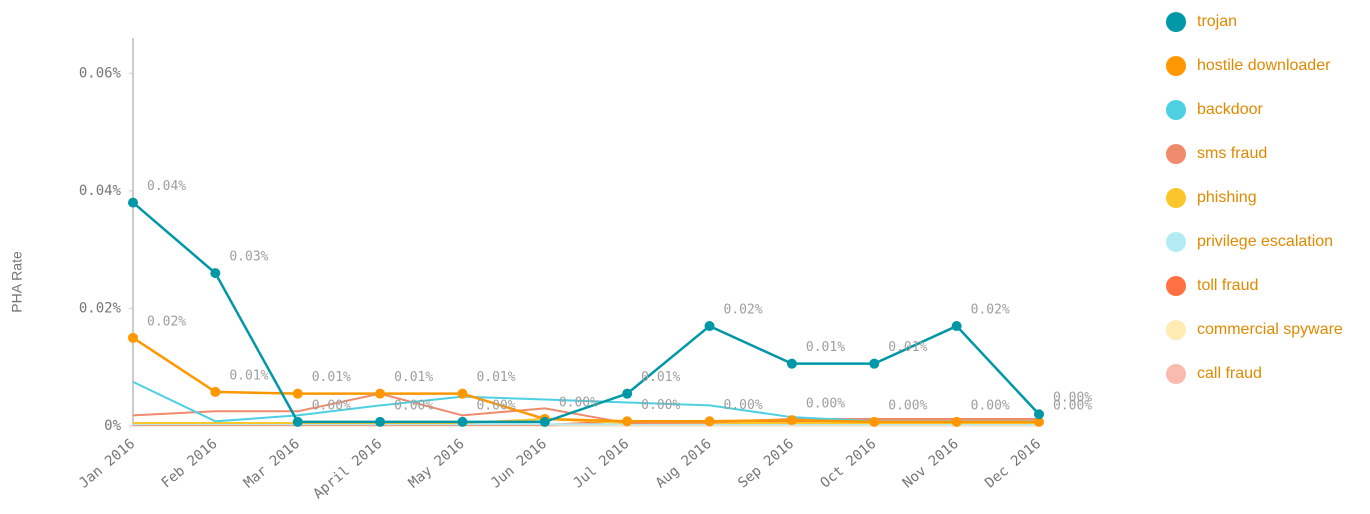 This screenshot has height=514, width=1370. What do you see at coordinates (1264, 65) in the screenshot?
I see `legend-label: hostile downloader` at bounding box center [1264, 65].